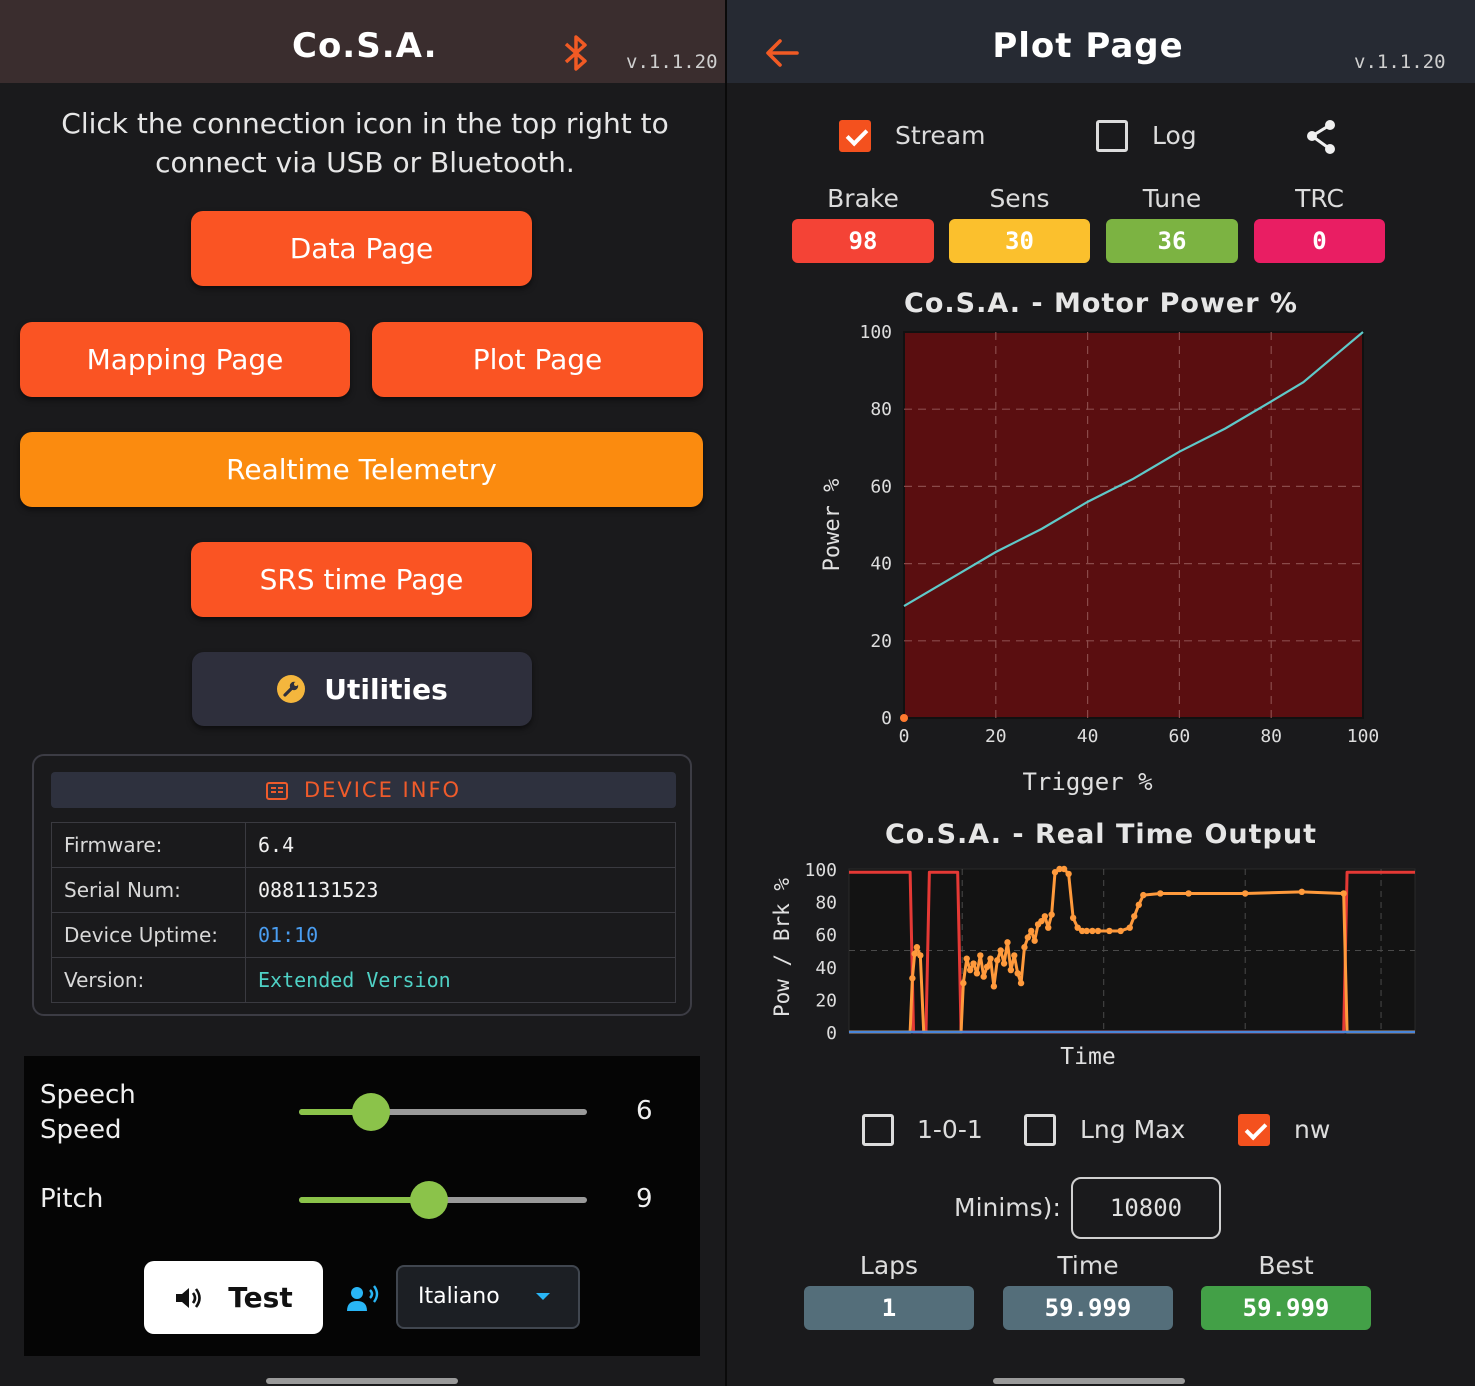  I want to click on y-tick-label: 60, so click(881, 486).